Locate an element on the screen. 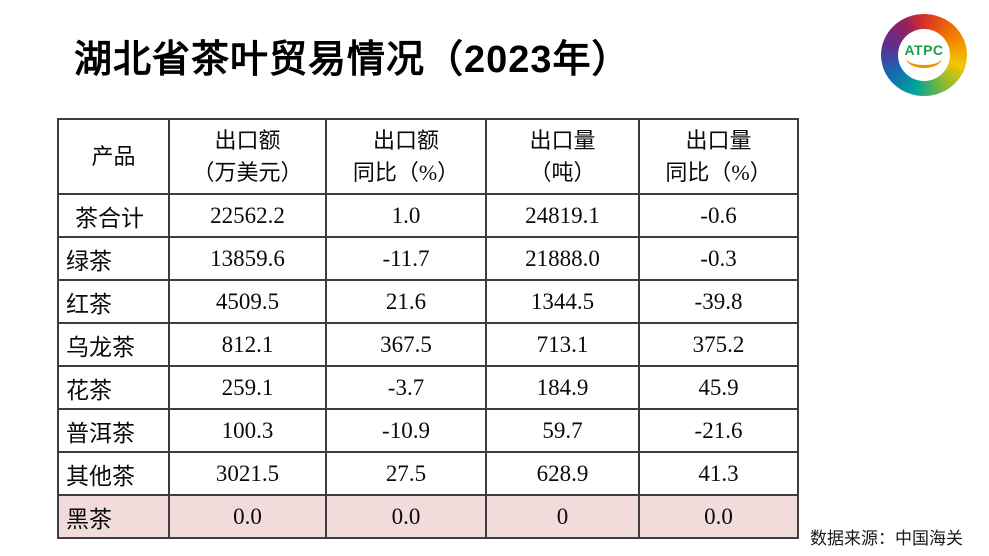  col-header-line: 产品 is located at coordinates (113, 156).